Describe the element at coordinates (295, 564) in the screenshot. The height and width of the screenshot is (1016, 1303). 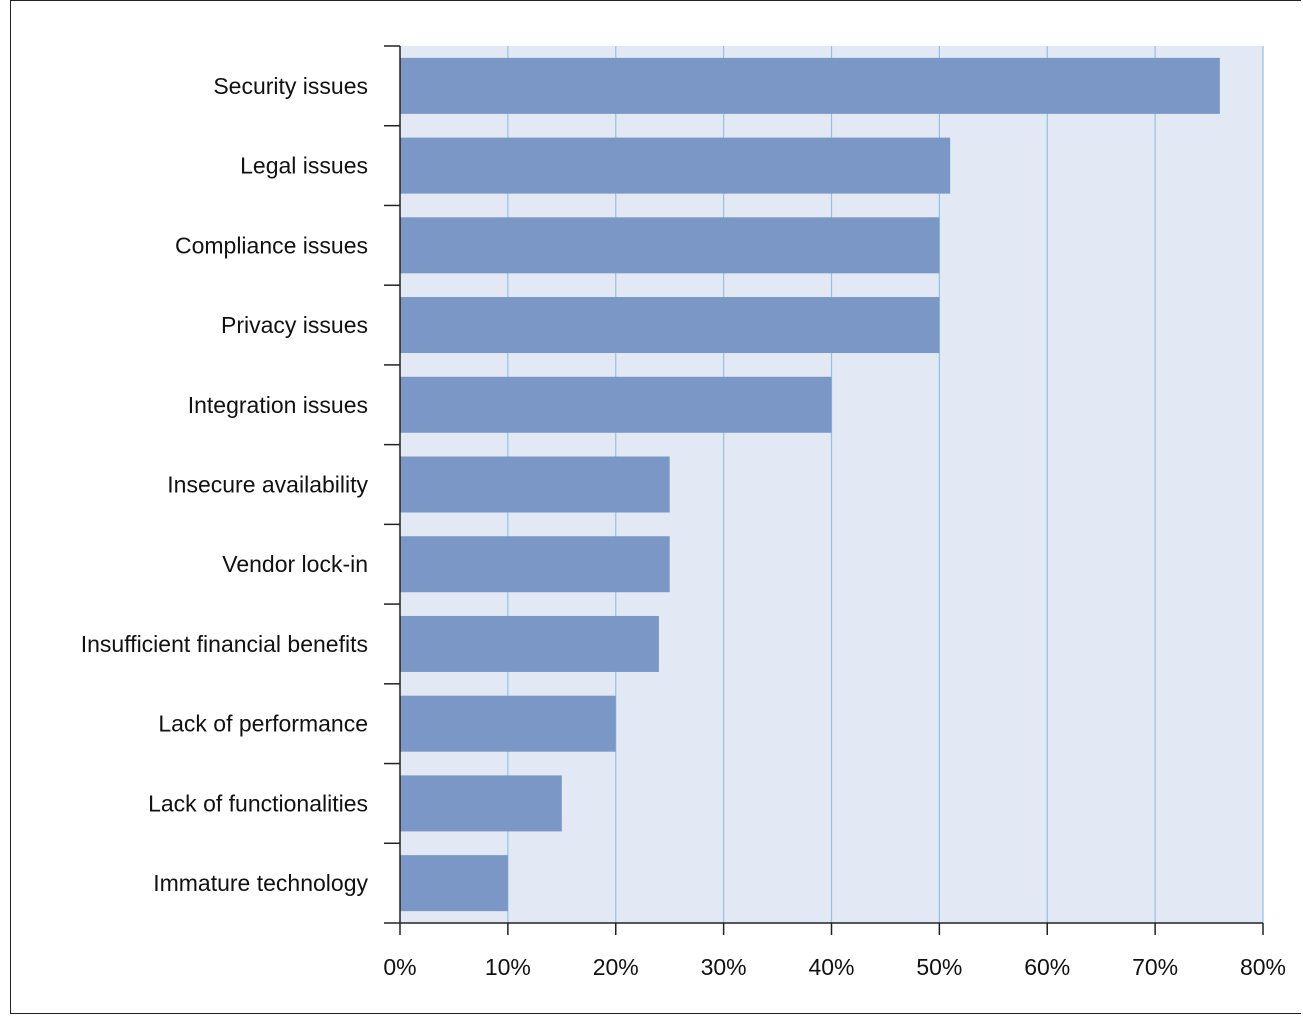
I see `category-label: Vendor lock-in` at that location.